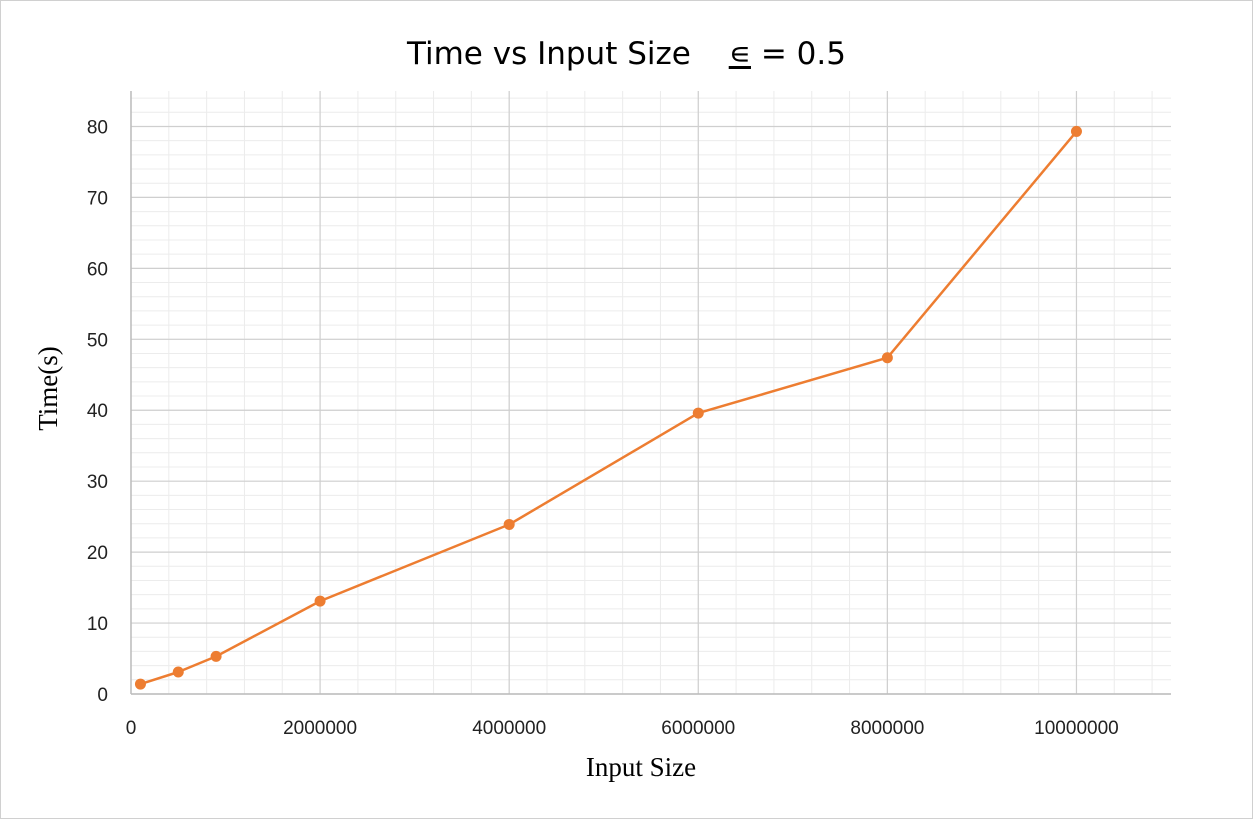 The image size is (1253, 819). I want to click on y-tick-label: 50, so click(97, 340).